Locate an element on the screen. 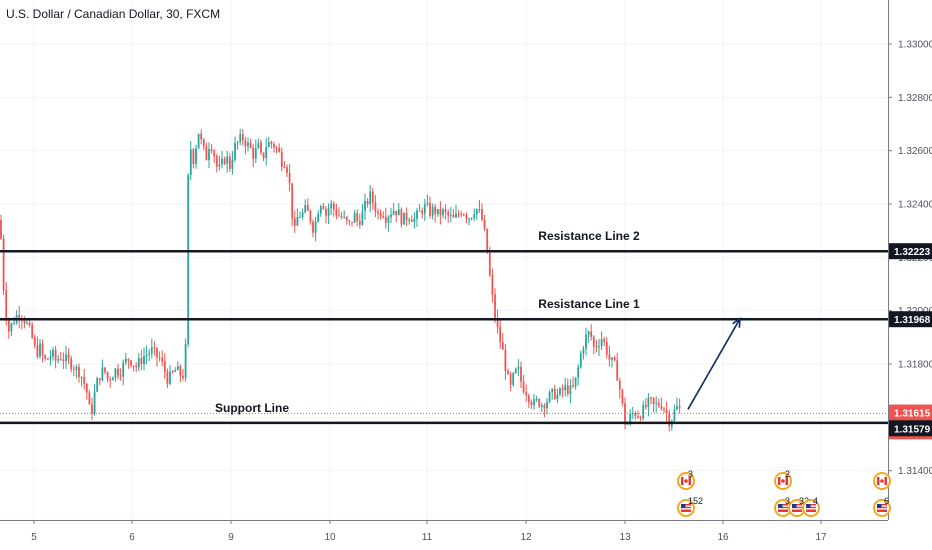 This screenshot has height=550, width=932. projection-arrowhead is located at coordinates (736, 322).